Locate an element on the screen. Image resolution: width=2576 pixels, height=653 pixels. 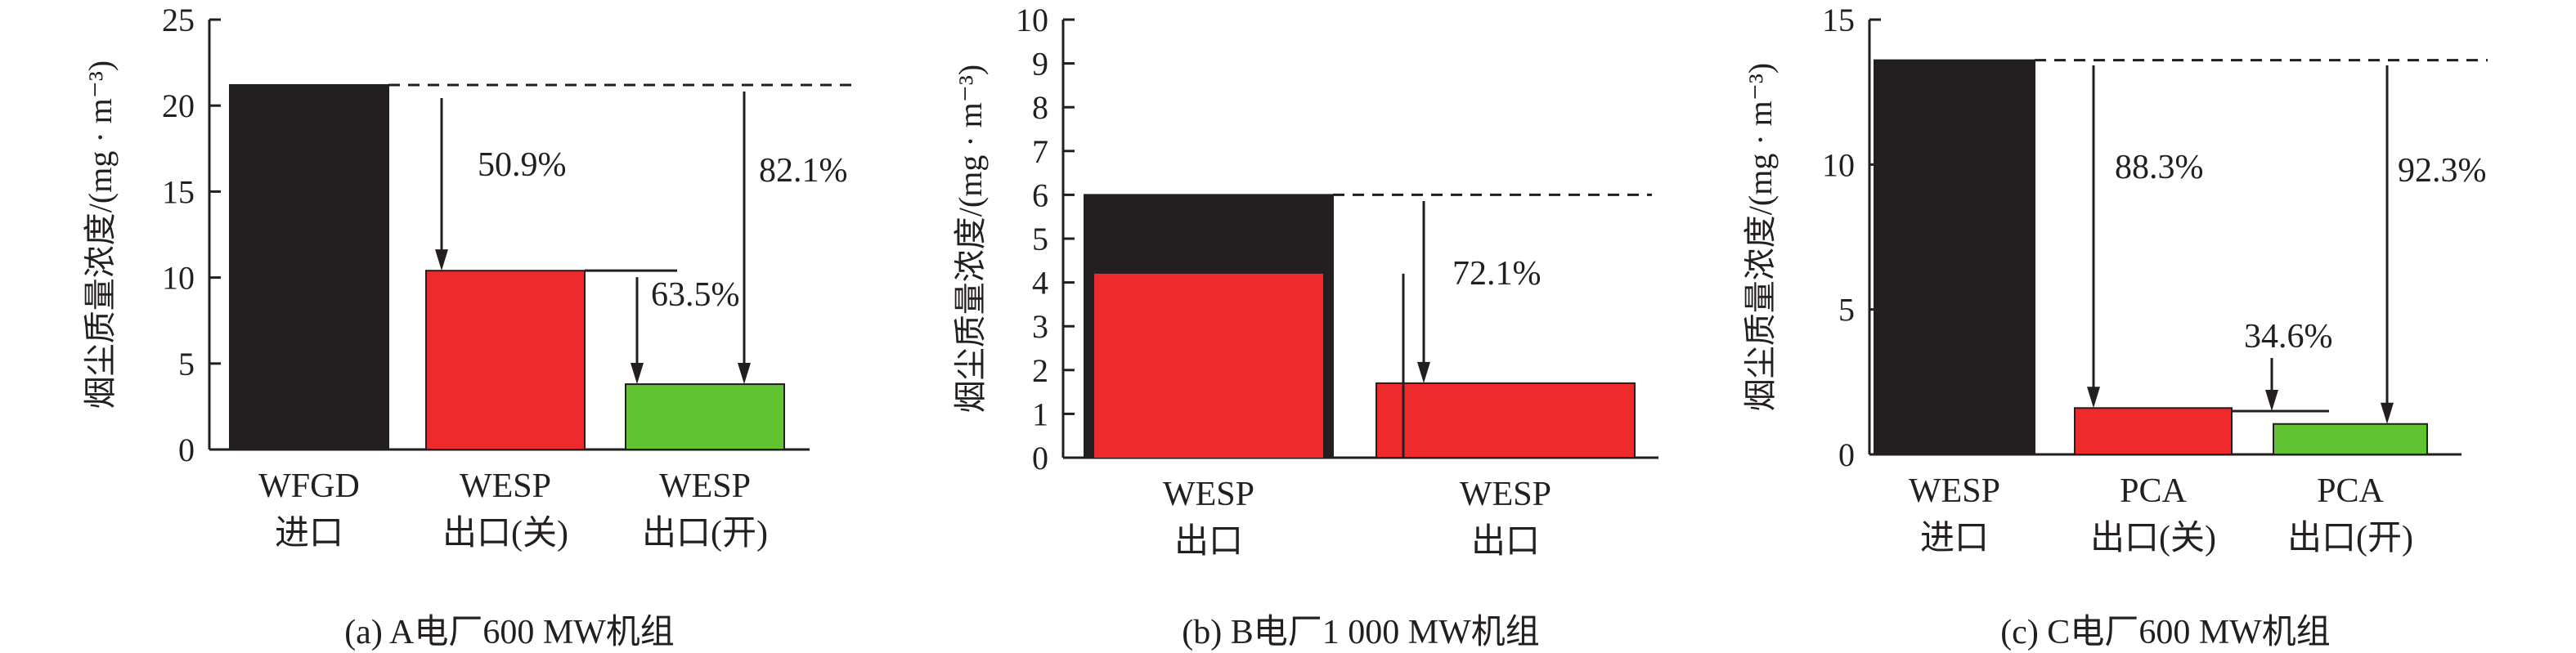
panel-caption: (a) A电厂600 MW机组 is located at coordinates (510, 632).